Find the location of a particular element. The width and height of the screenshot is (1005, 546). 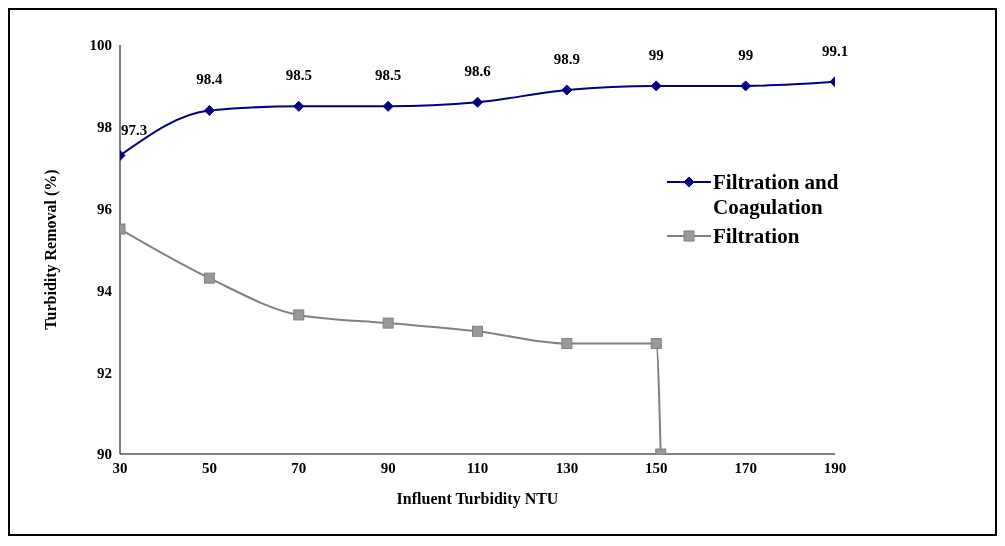

x-tick-label: 70 is located at coordinates (299, 467).